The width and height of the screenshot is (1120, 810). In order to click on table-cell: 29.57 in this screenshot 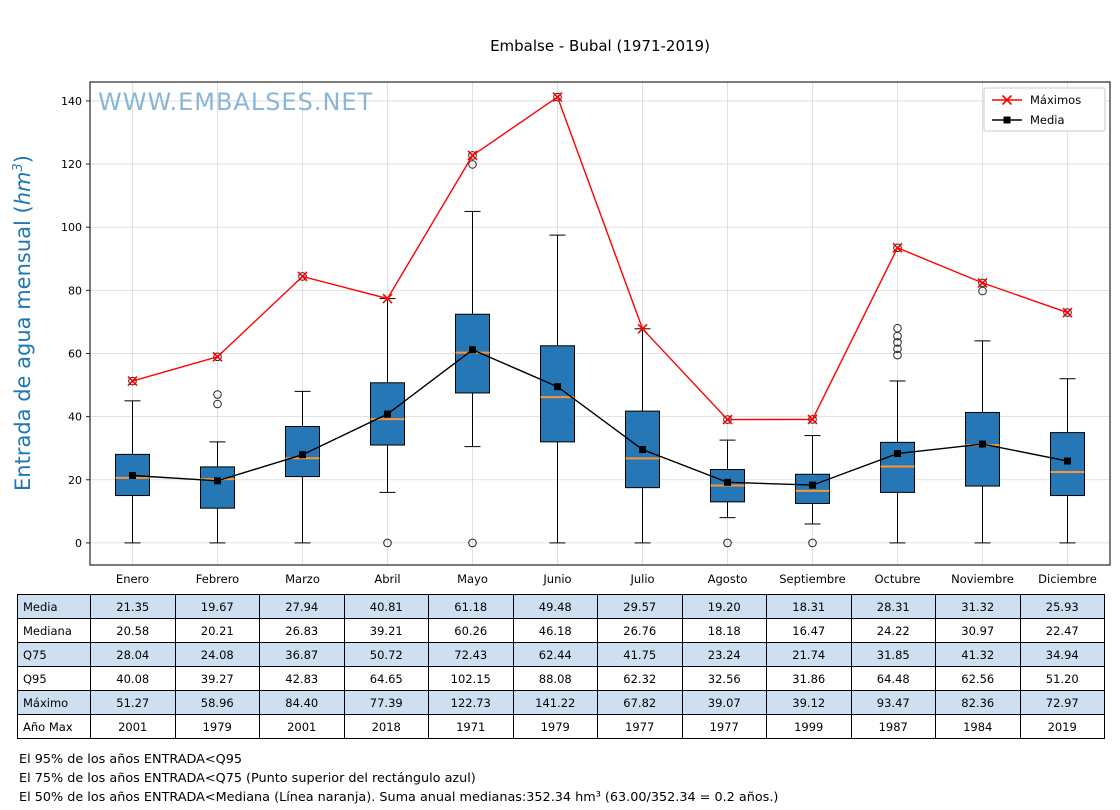, I will do `click(640, 606)`.